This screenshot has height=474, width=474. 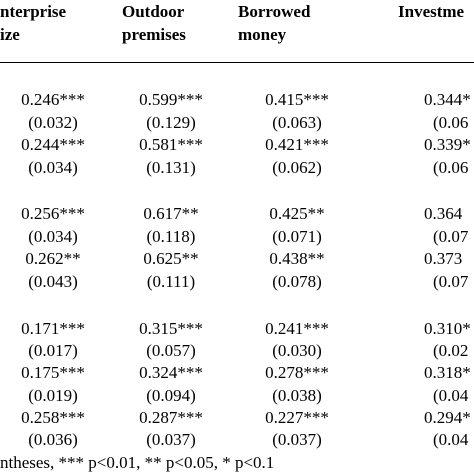 I want to click on column-header: premises, so click(x=154, y=34).